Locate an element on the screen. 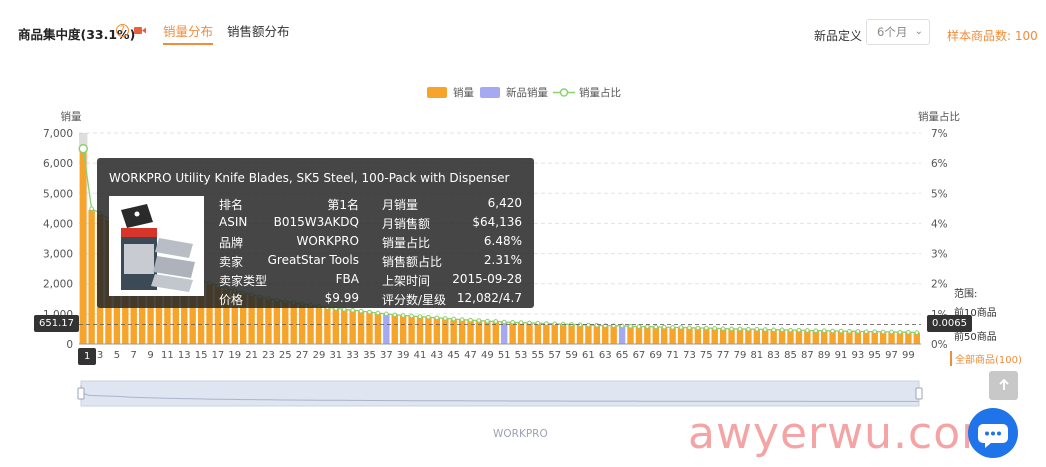  tooltip-value: WORKPRO is located at coordinates (327, 241).